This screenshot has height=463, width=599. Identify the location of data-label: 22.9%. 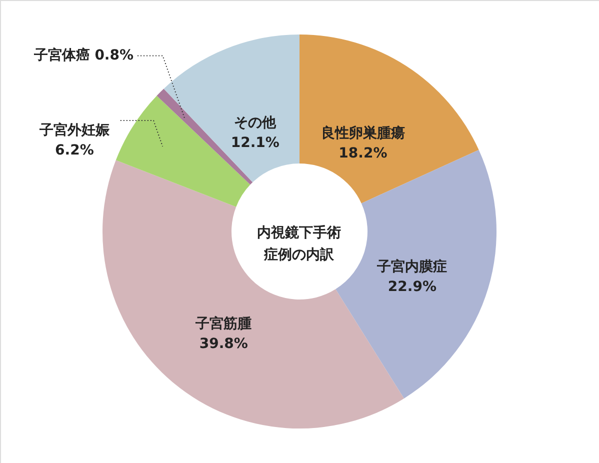
(412, 287).